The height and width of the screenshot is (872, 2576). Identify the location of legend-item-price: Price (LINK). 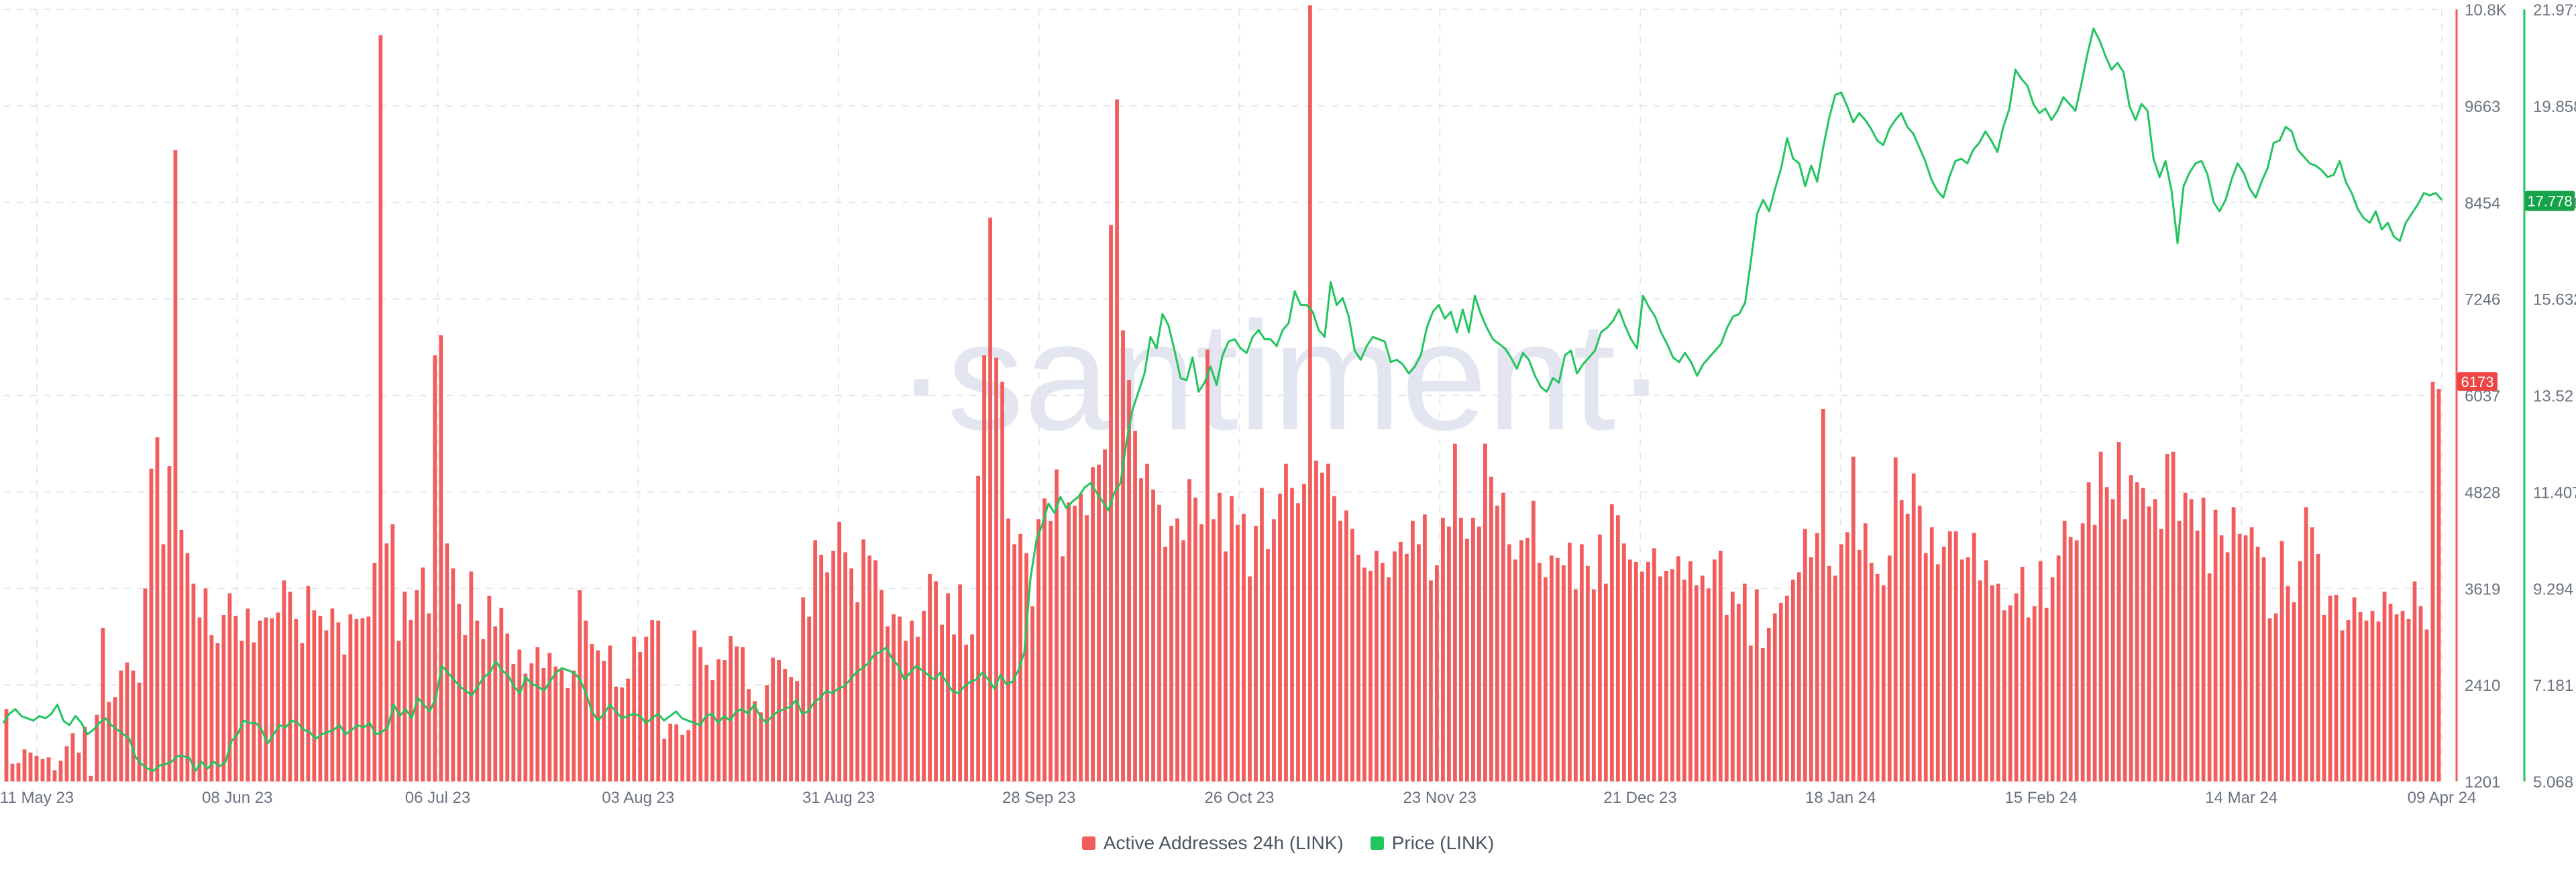
(1432, 843).